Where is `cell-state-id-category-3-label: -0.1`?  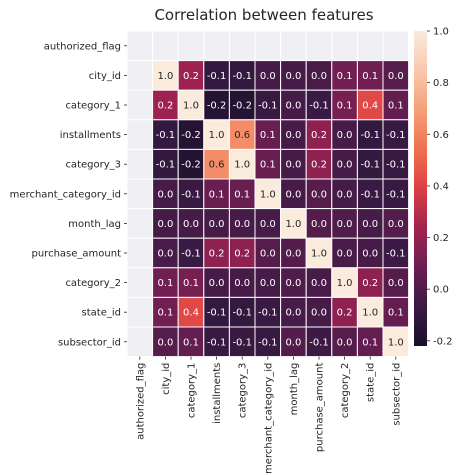
cell-state-id-category-3-label: -0.1 is located at coordinates (242, 313).